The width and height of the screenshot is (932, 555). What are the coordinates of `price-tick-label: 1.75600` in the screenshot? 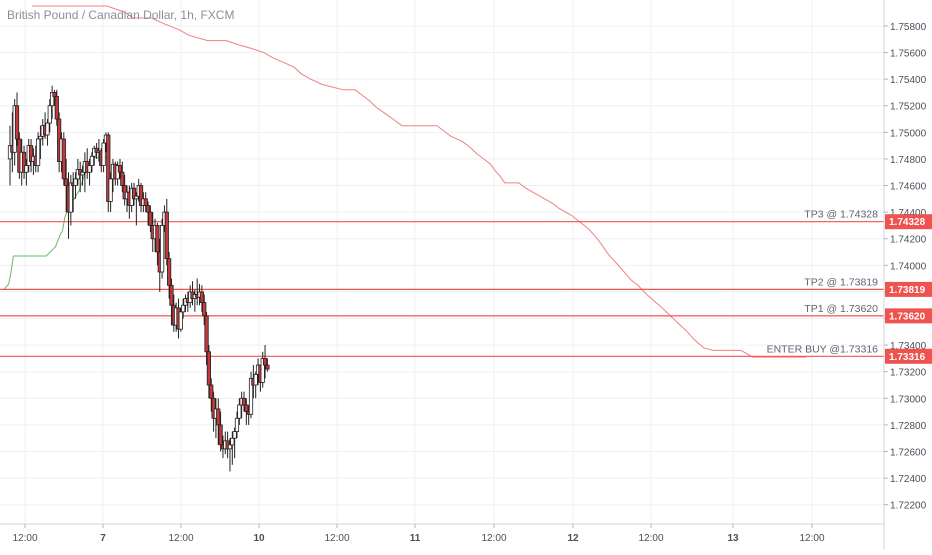 It's located at (908, 54).